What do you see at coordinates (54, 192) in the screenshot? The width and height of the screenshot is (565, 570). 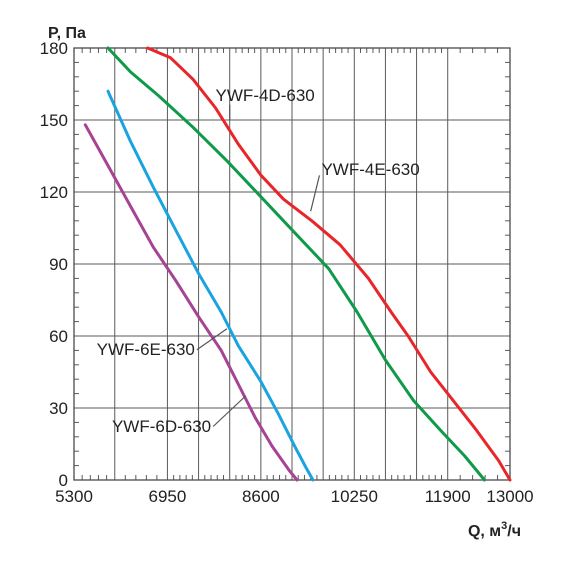 I see `y-tick-label: 120` at bounding box center [54, 192].